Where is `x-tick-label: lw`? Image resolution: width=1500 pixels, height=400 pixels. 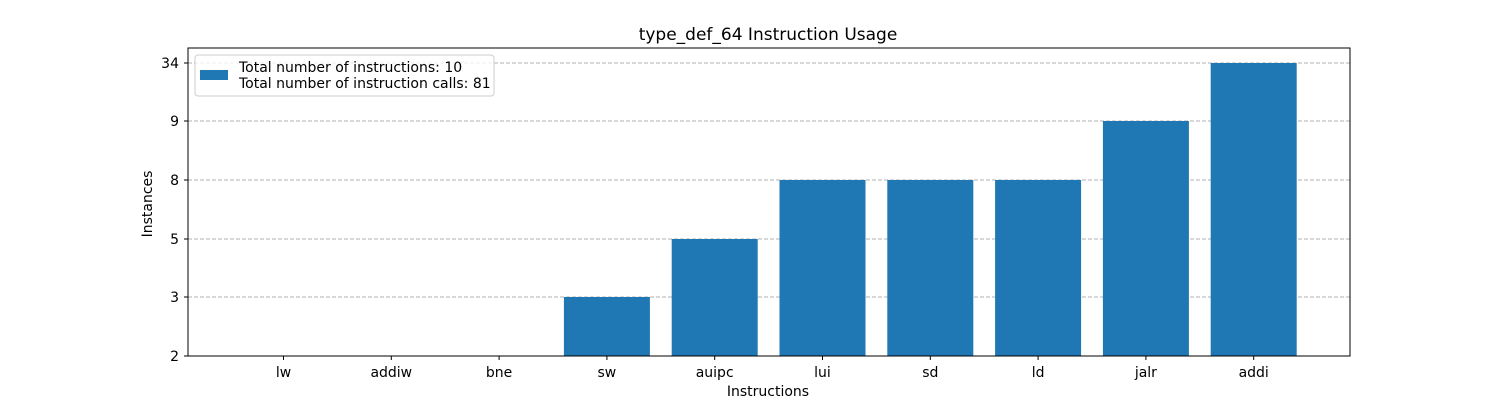 x-tick-label: lw is located at coordinates (283, 373).